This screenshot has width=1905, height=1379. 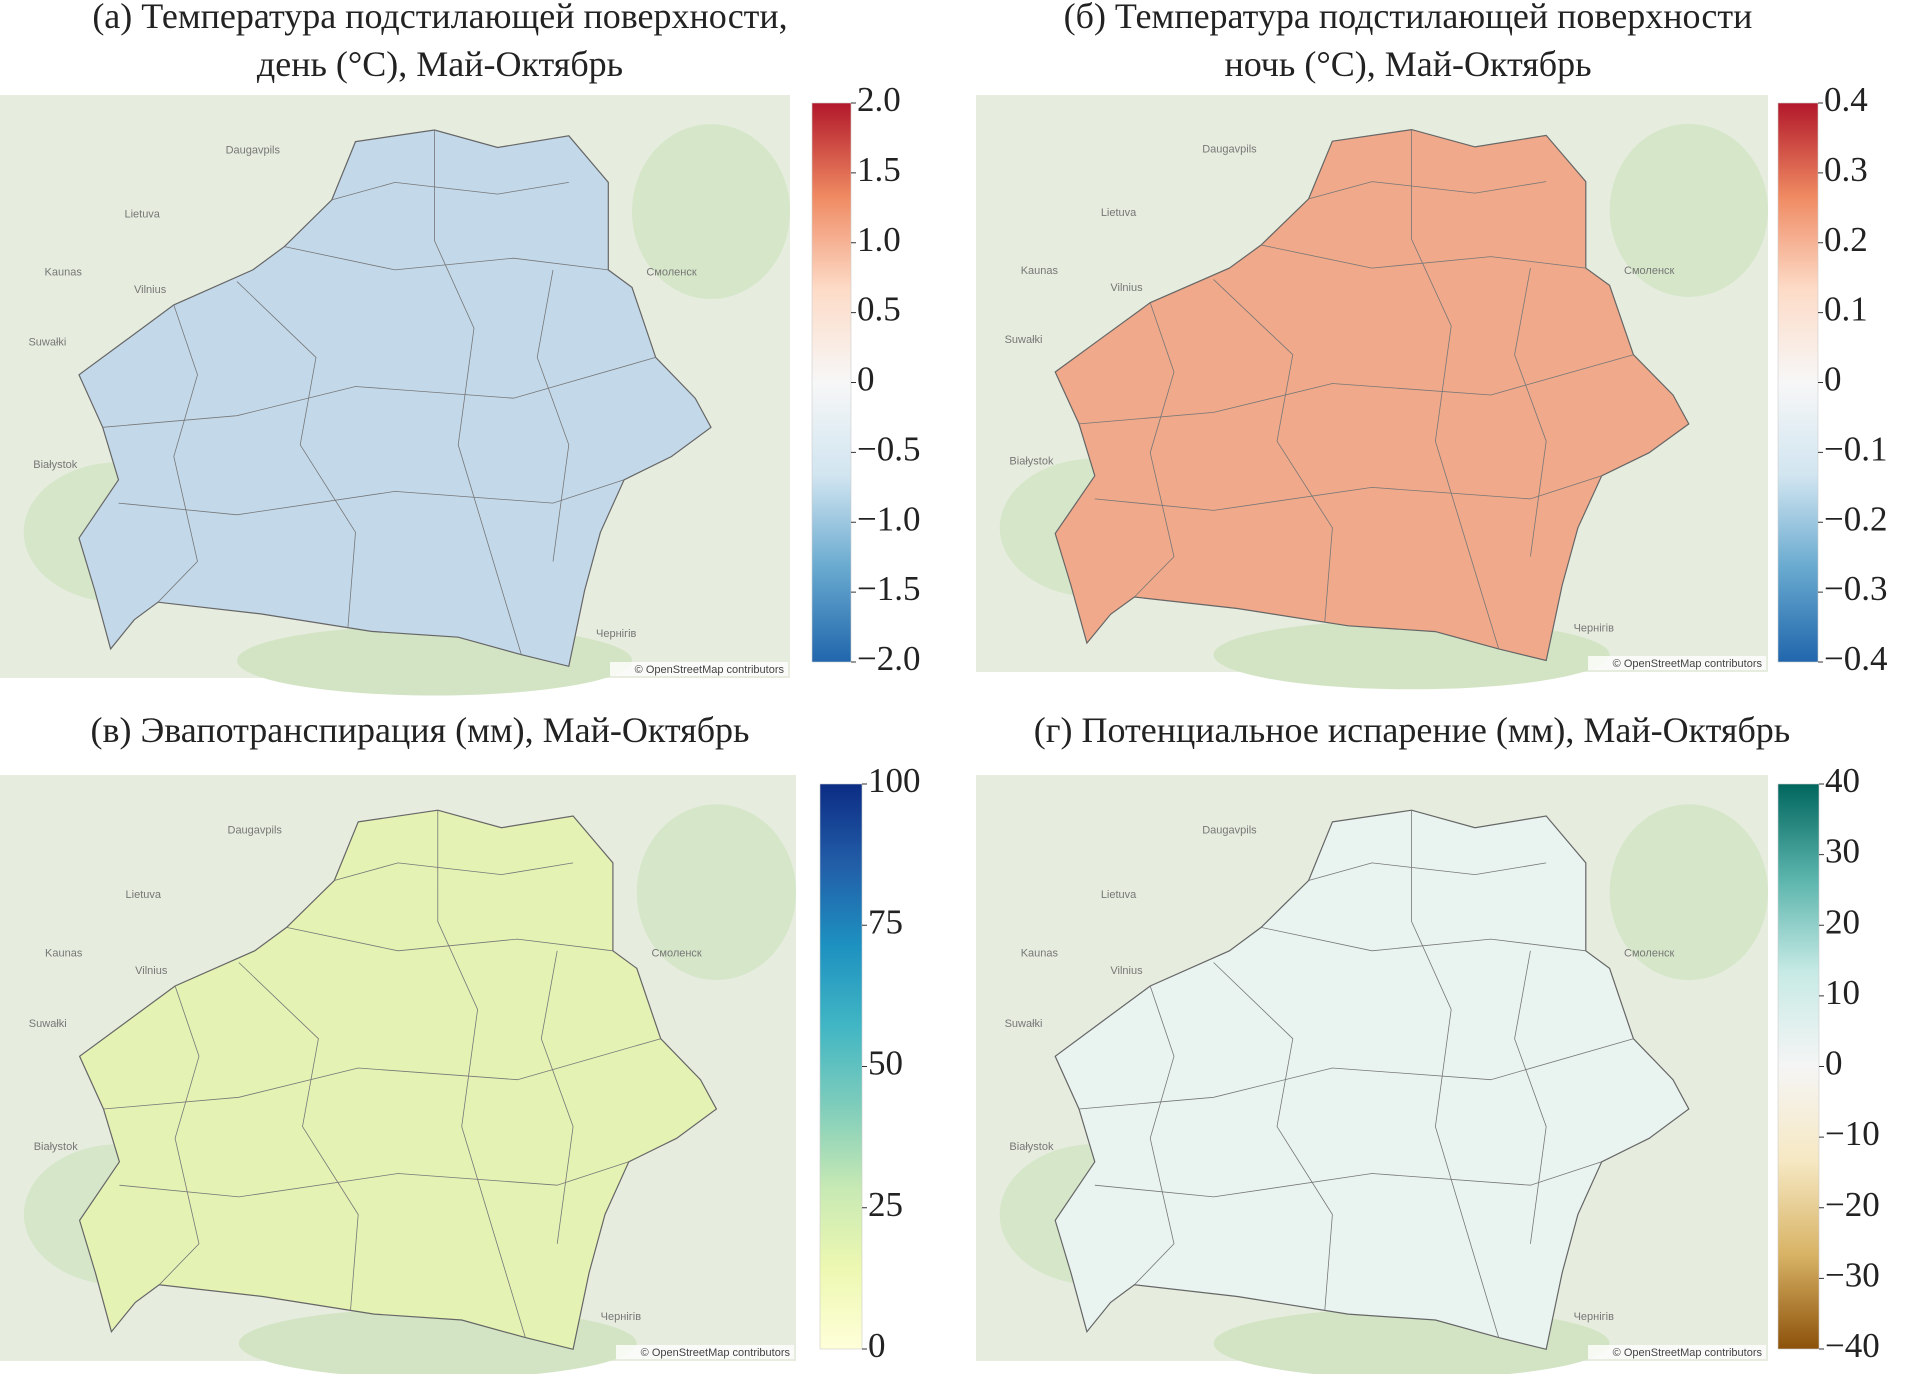 What do you see at coordinates (1846, 169) in the screenshot?
I see `colorbar-tick-label: 0.3` at bounding box center [1846, 169].